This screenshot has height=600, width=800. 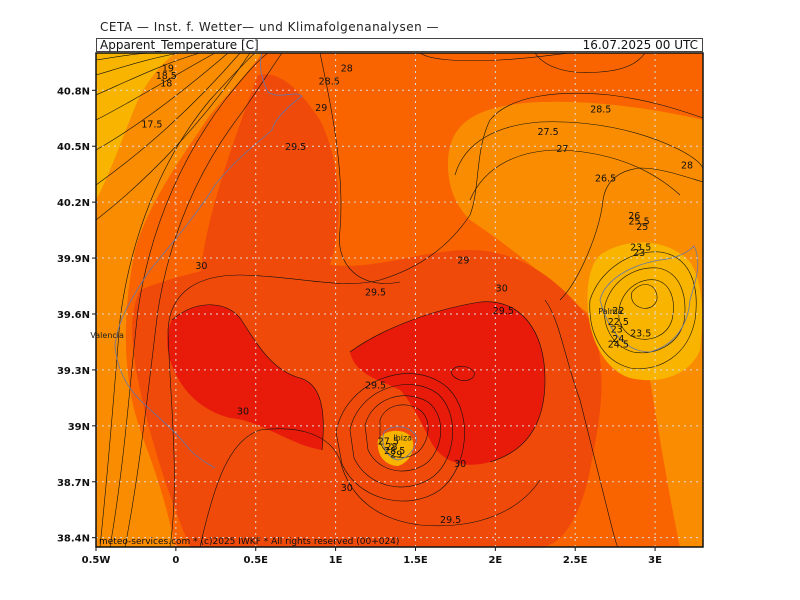 I want to click on y-tick-label: 40.8N, so click(x=73, y=91).